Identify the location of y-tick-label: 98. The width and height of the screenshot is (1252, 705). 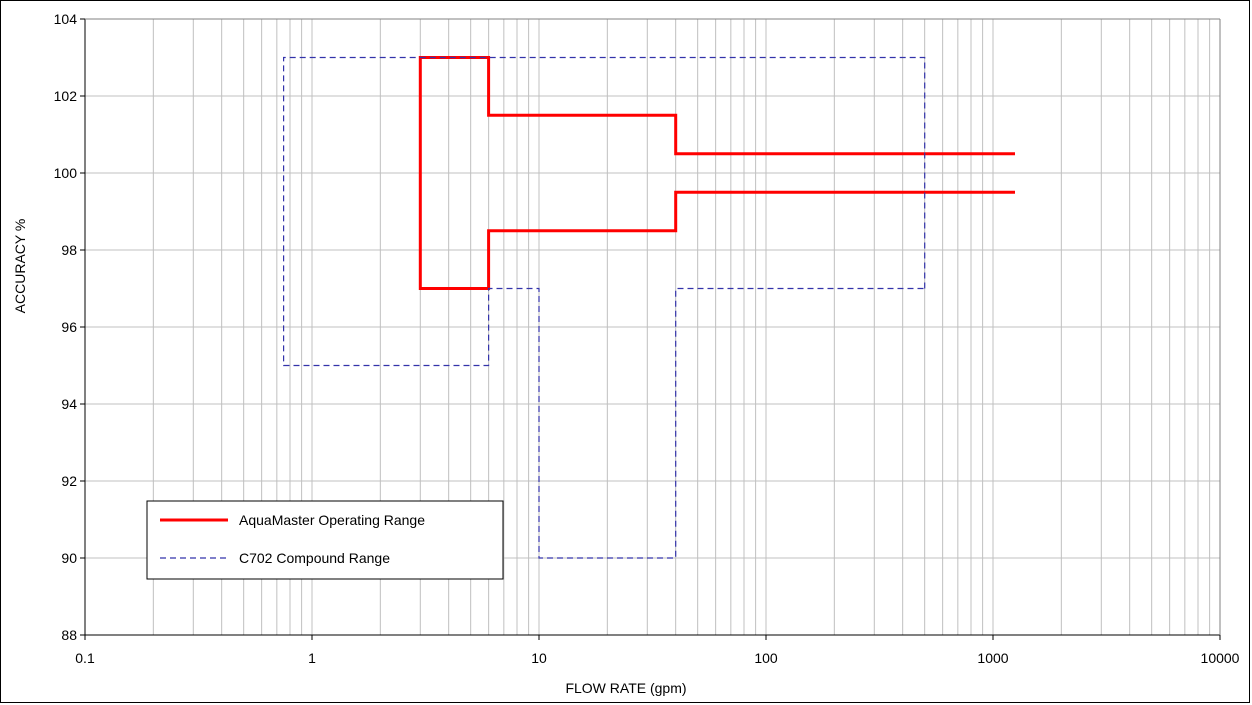
(69, 250).